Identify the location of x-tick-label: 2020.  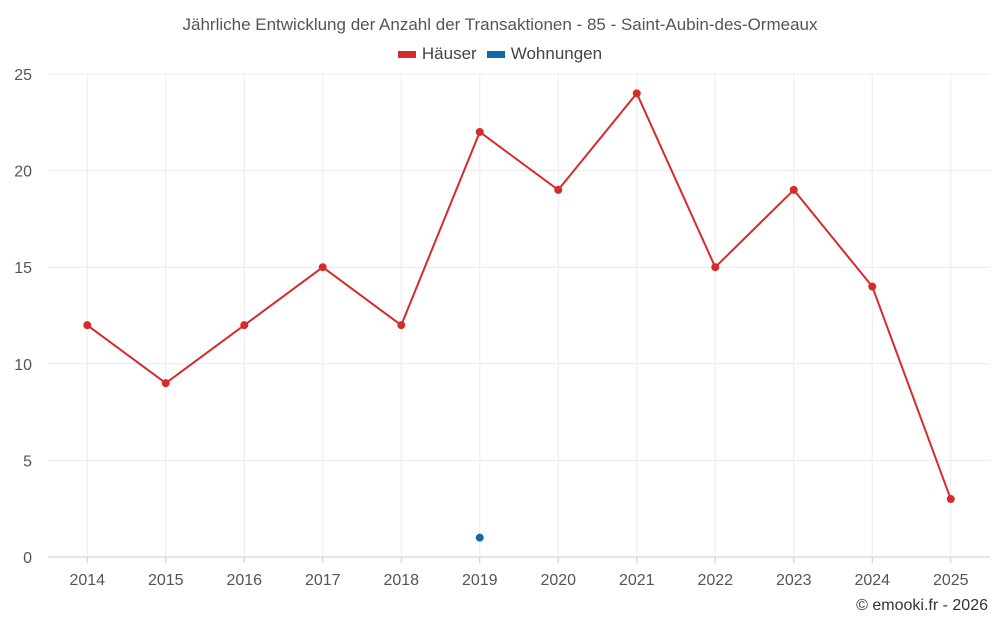
(558, 580).